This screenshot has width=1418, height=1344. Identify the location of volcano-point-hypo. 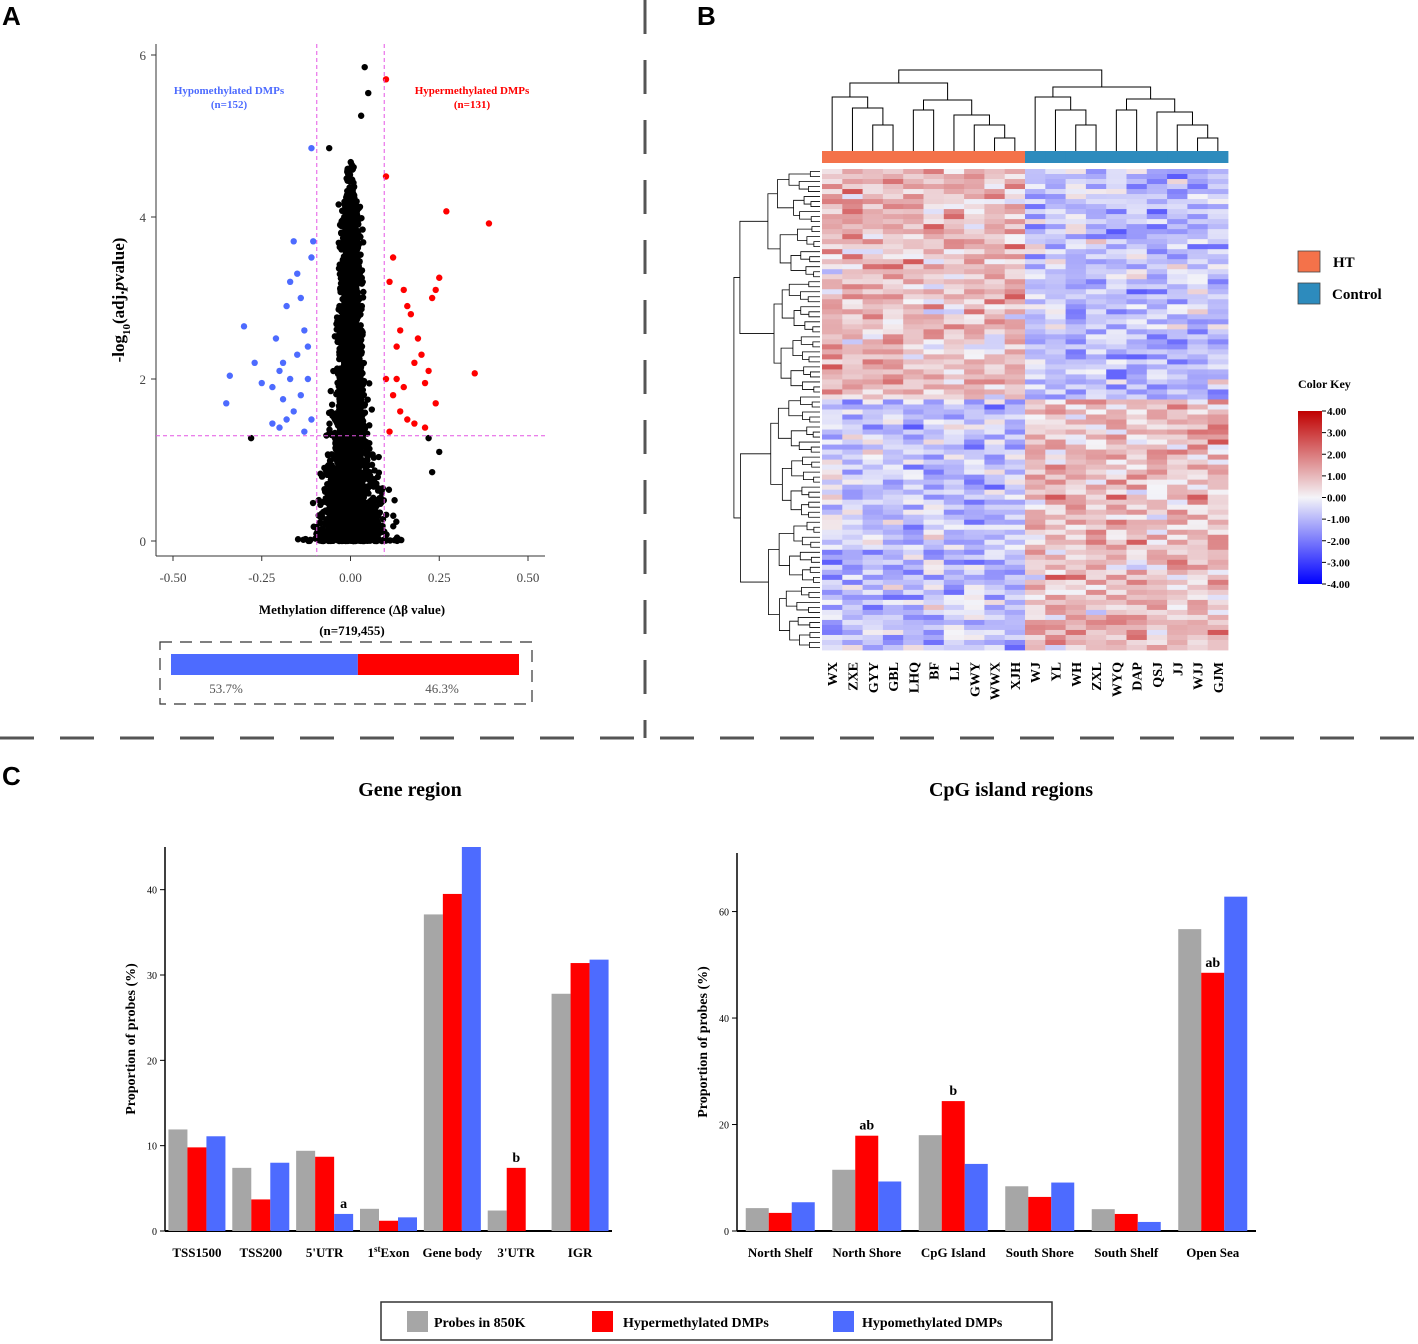
(279, 427).